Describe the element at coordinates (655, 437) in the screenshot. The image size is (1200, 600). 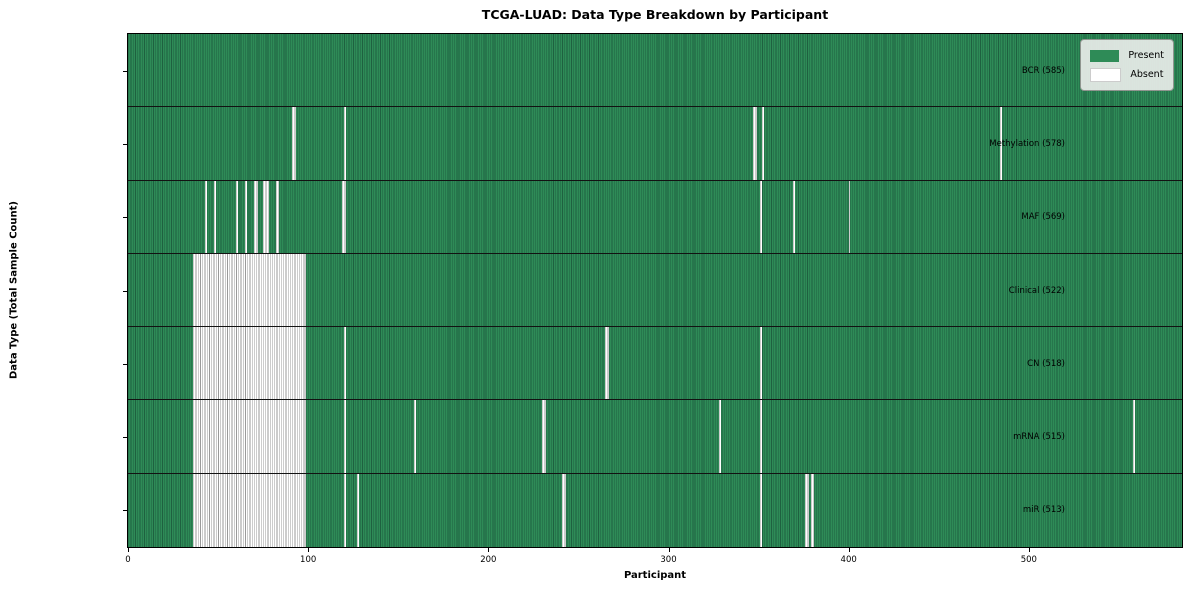
I see `heatmap-row-mrna` at that location.